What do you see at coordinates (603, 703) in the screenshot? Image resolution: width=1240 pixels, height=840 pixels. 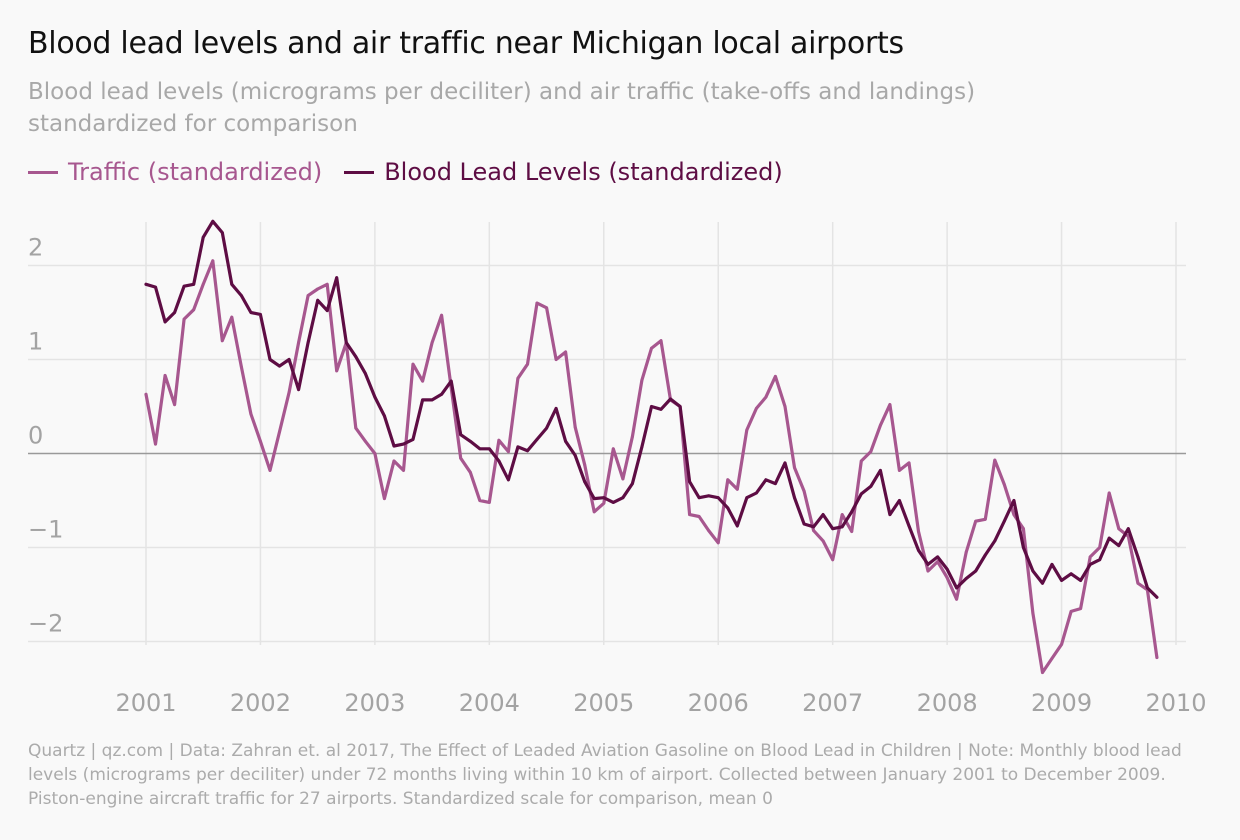 I see `x-tick-label: 2005` at bounding box center [603, 703].